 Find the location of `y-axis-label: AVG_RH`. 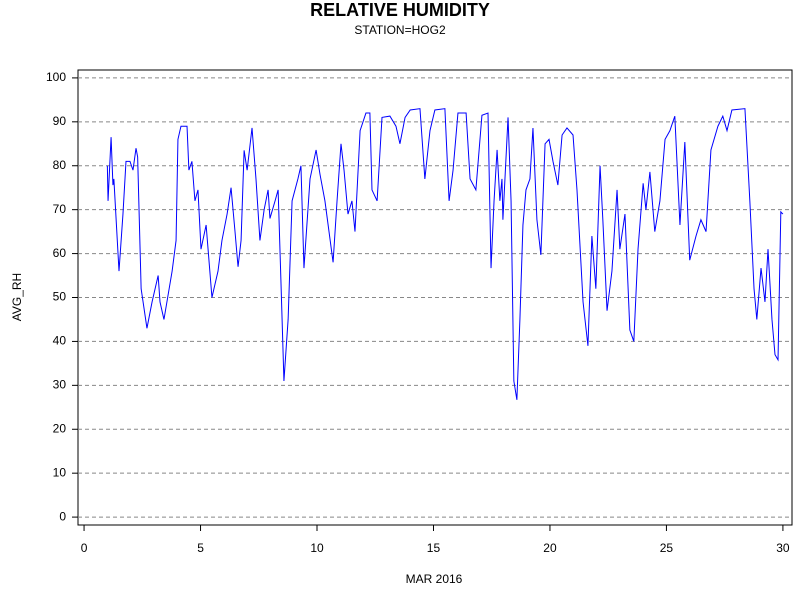

y-axis-label: AVG_RH is located at coordinates (17, 297).